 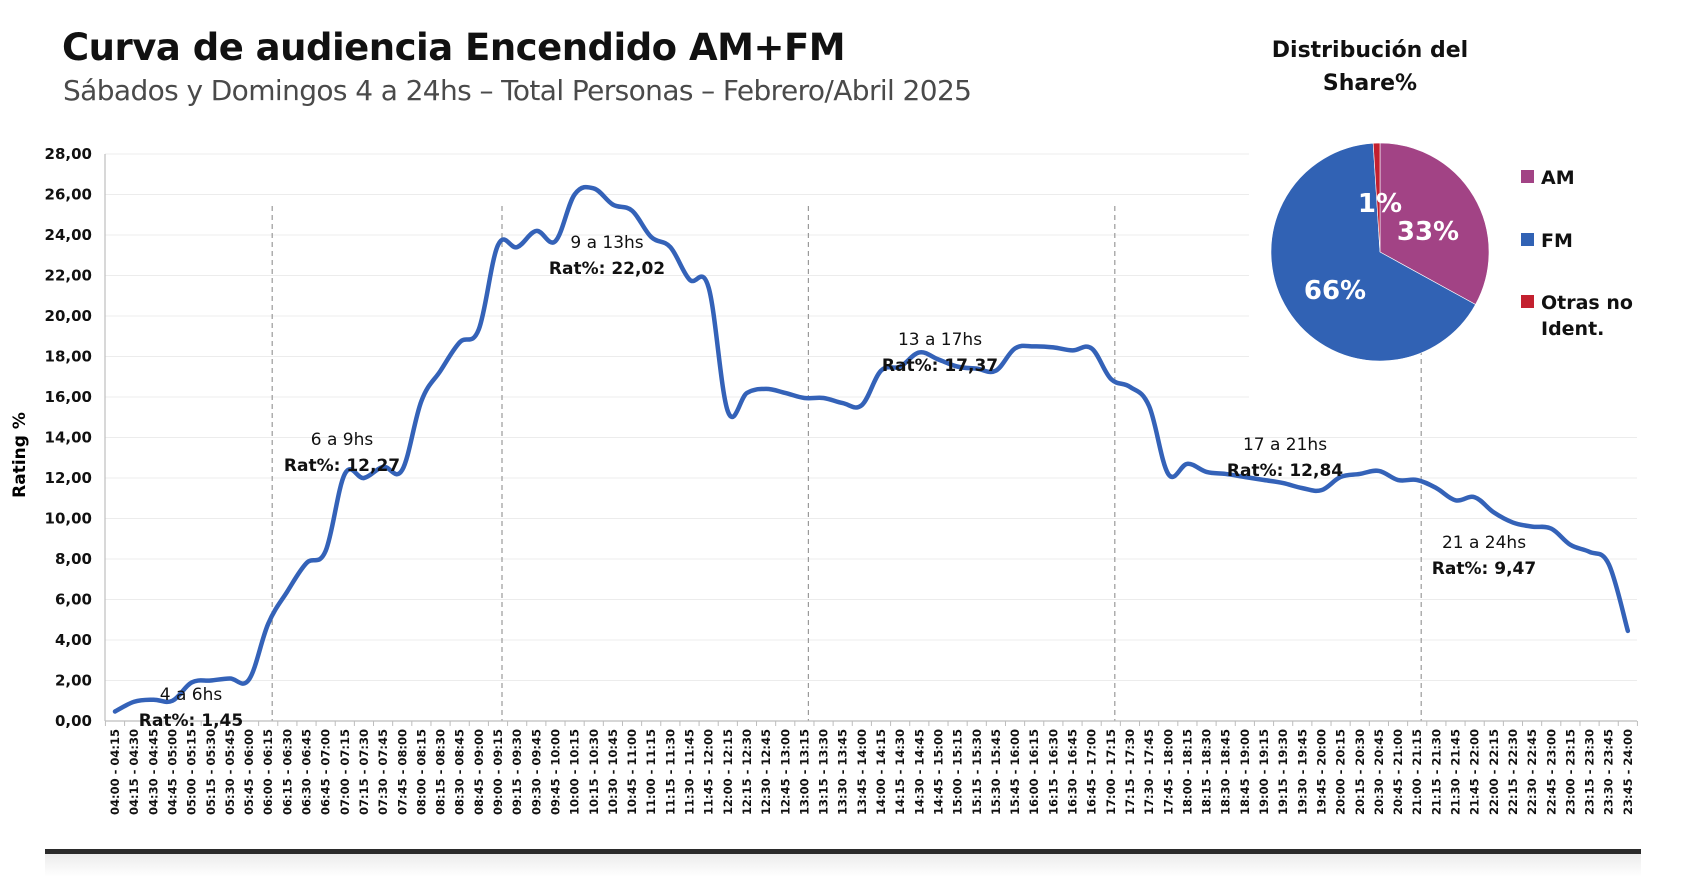 I want to click on legend-label-otras-line-2: Ident., so click(x=1572, y=329).